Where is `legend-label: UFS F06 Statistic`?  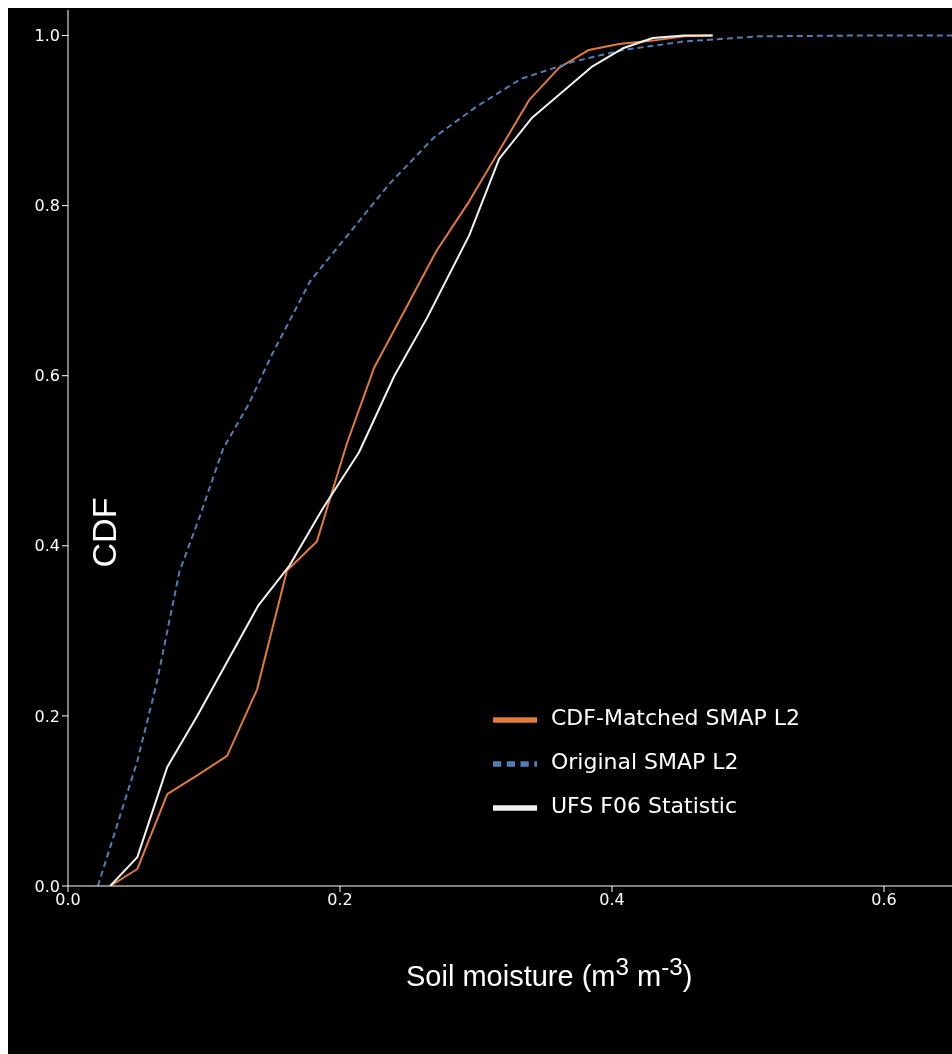 legend-label: UFS F06 Statistic is located at coordinates (644, 805).